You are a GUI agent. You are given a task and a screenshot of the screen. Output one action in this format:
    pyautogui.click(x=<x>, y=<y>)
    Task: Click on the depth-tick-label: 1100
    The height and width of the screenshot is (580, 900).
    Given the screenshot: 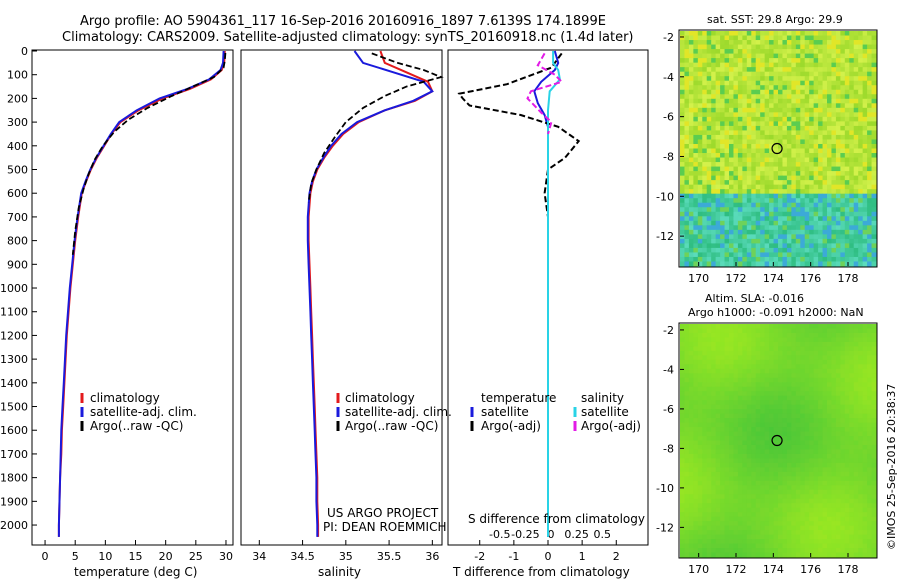 What is the action you would take?
    pyautogui.click(x=14, y=312)
    